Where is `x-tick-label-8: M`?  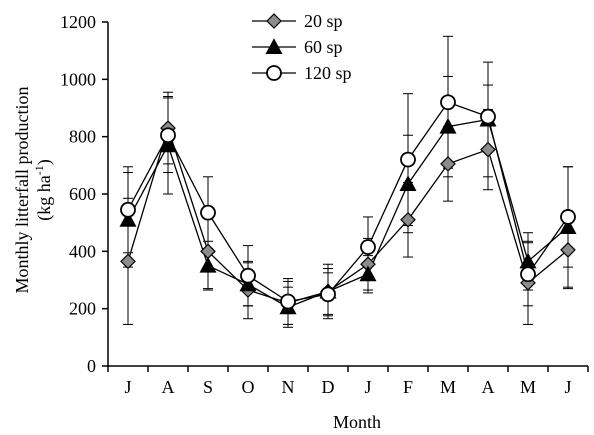
x-tick-label-8: M is located at coordinates (448, 387).